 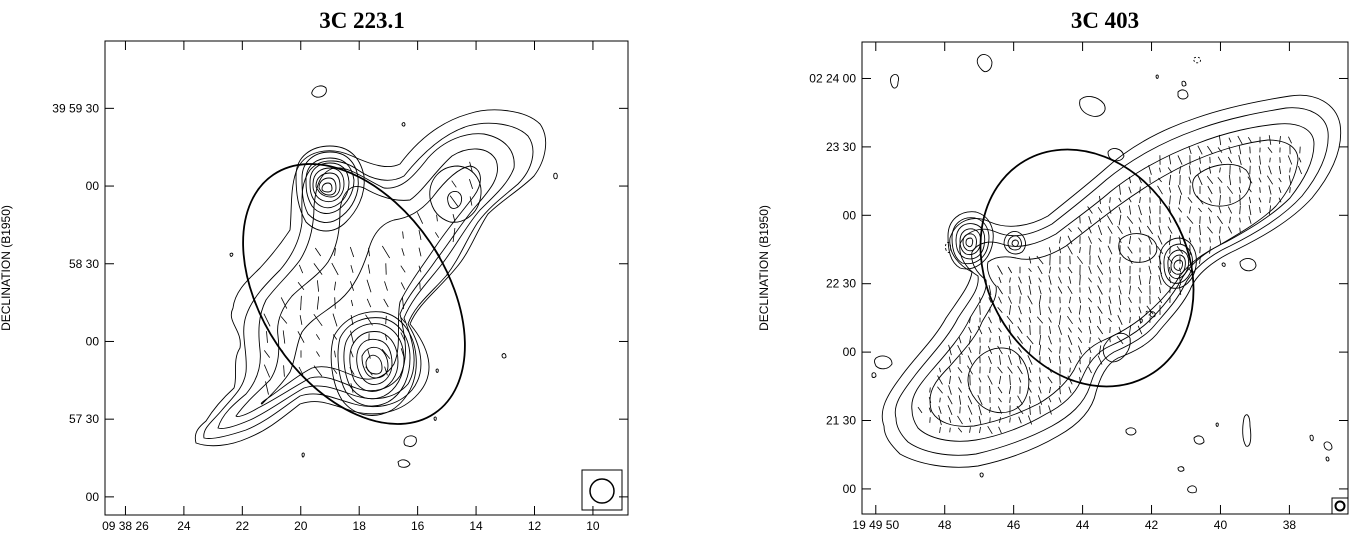 What do you see at coordinates (362, 20) in the screenshot?
I see `chart-title: 3C 223.1` at bounding box center [362, 20].